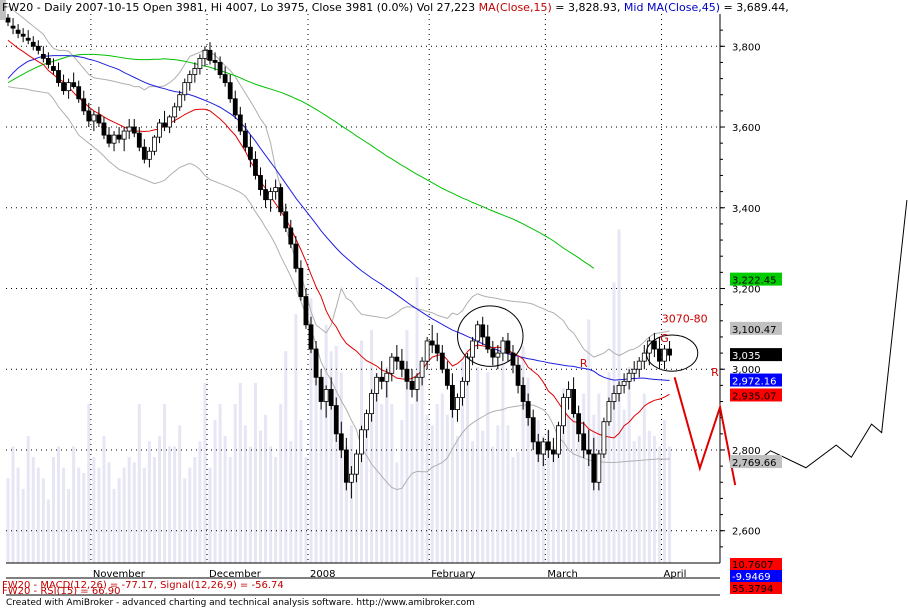  I want to click on price-tag-bg, so click(756, 355).